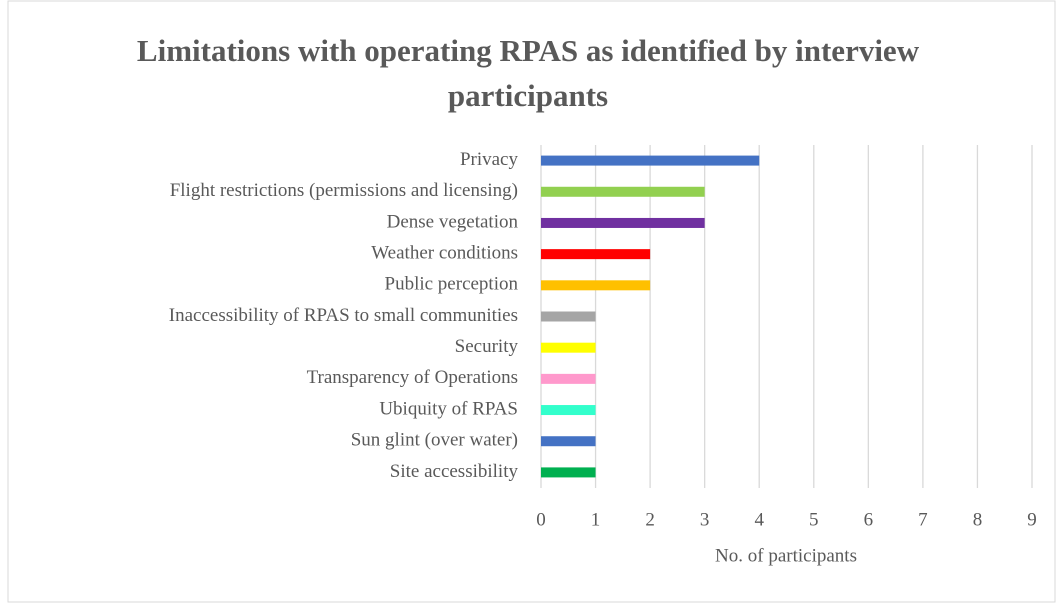 The image size is (1056, 603). I want to click on x-tick-label: 6, so click(869, 519).